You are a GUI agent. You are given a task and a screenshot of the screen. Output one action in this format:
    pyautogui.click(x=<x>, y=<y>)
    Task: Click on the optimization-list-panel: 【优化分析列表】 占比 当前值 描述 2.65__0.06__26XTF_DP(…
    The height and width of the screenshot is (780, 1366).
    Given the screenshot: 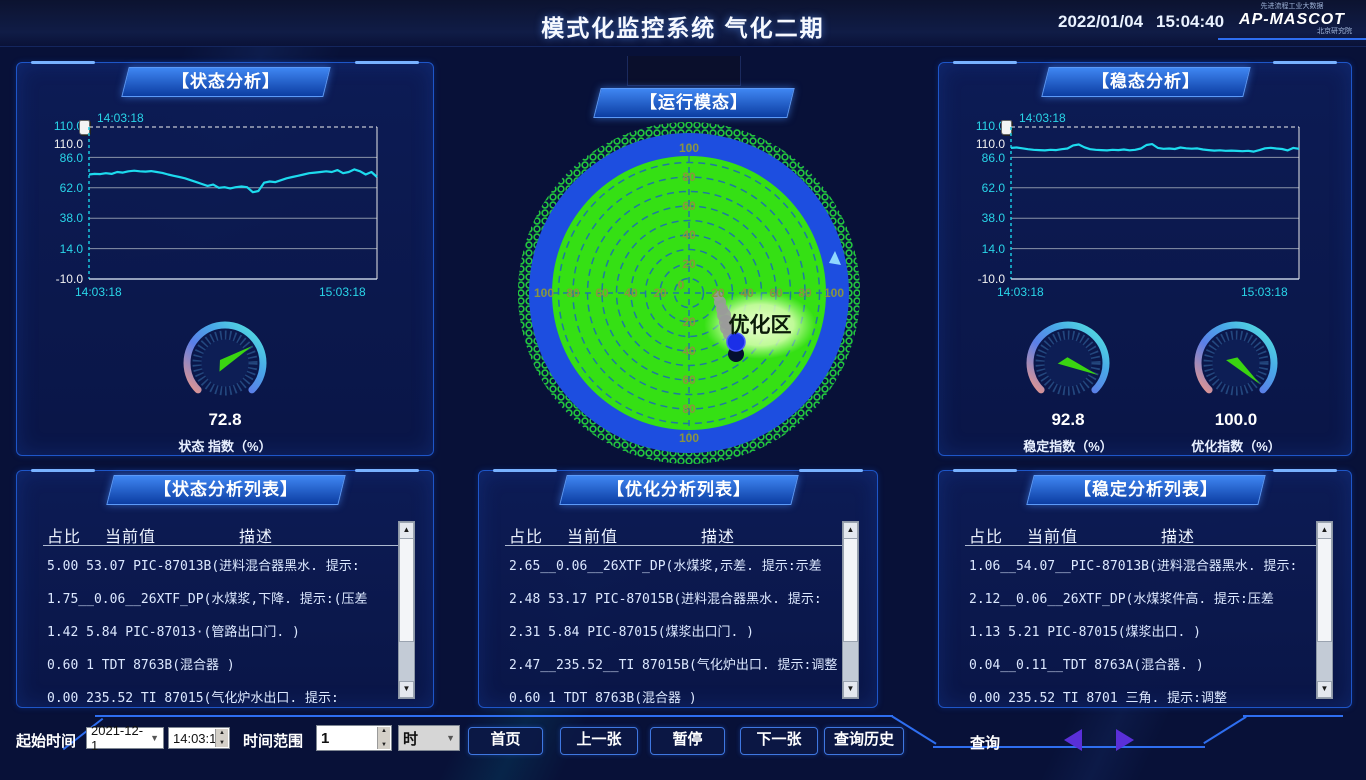 What is the action you would take?
    pyautogui.click(x=678, y=588)
    